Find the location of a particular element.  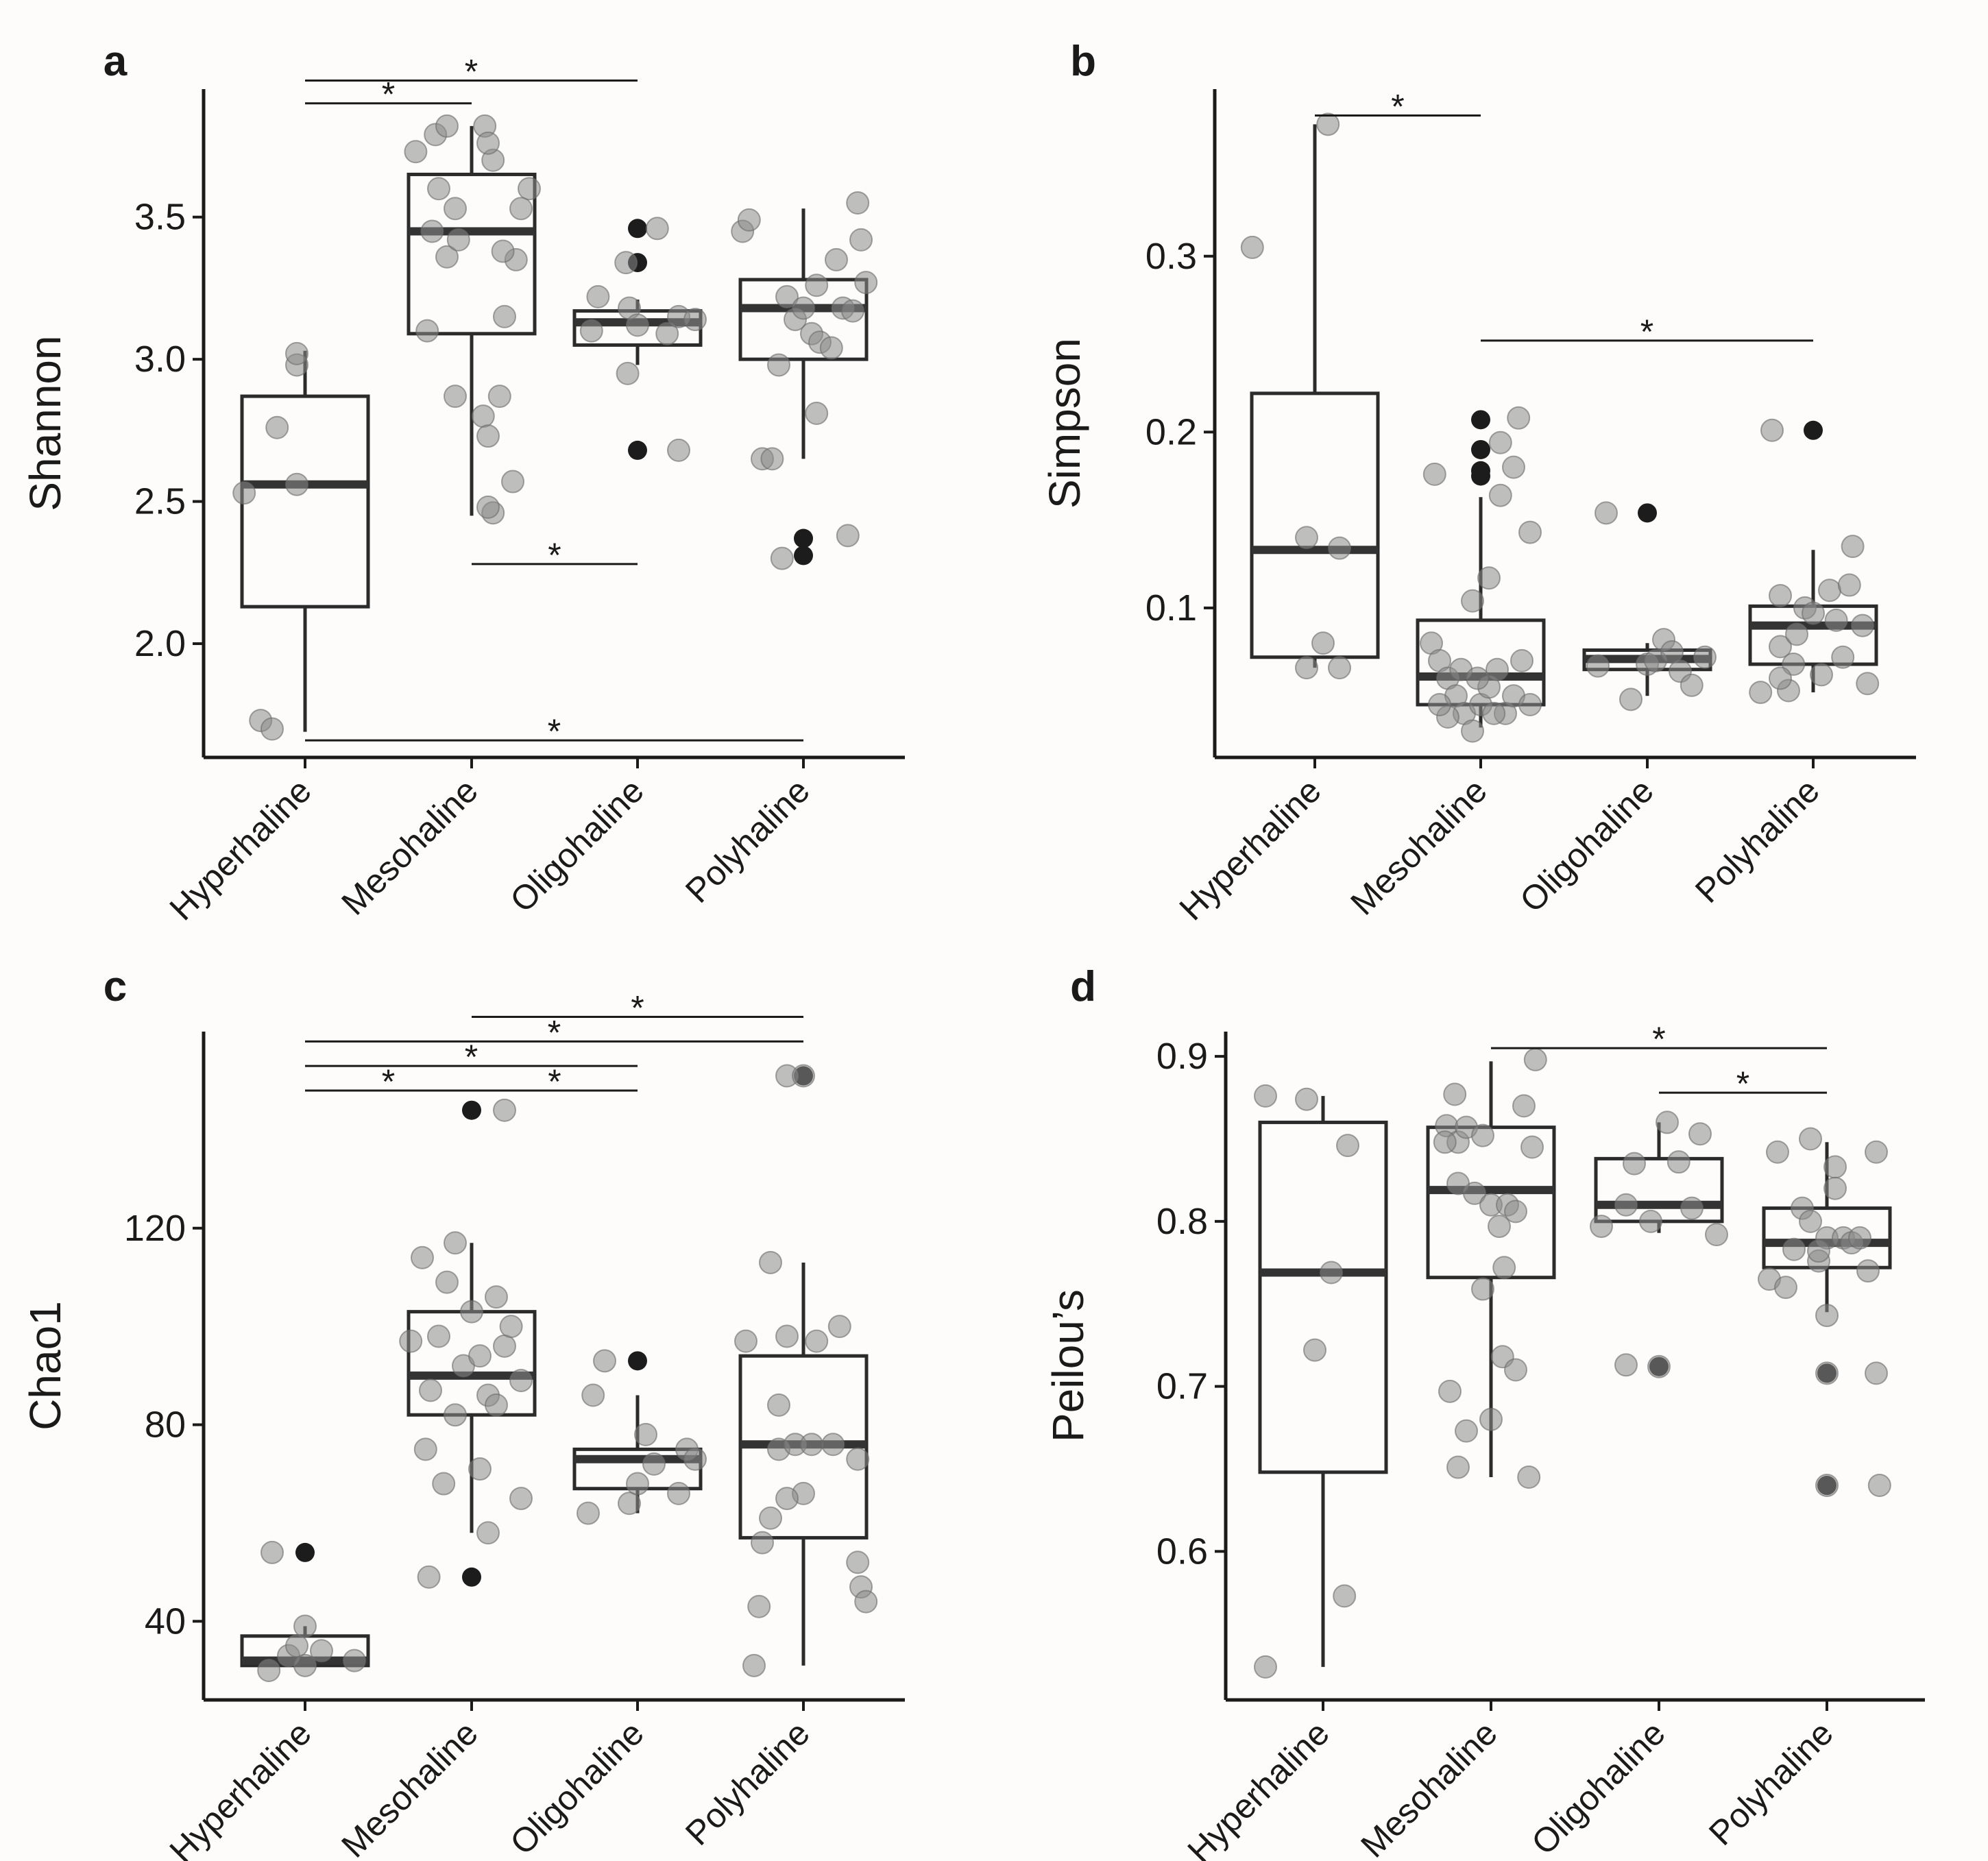

y-axis-label: Simpson is located at coordinates (1064, 423).